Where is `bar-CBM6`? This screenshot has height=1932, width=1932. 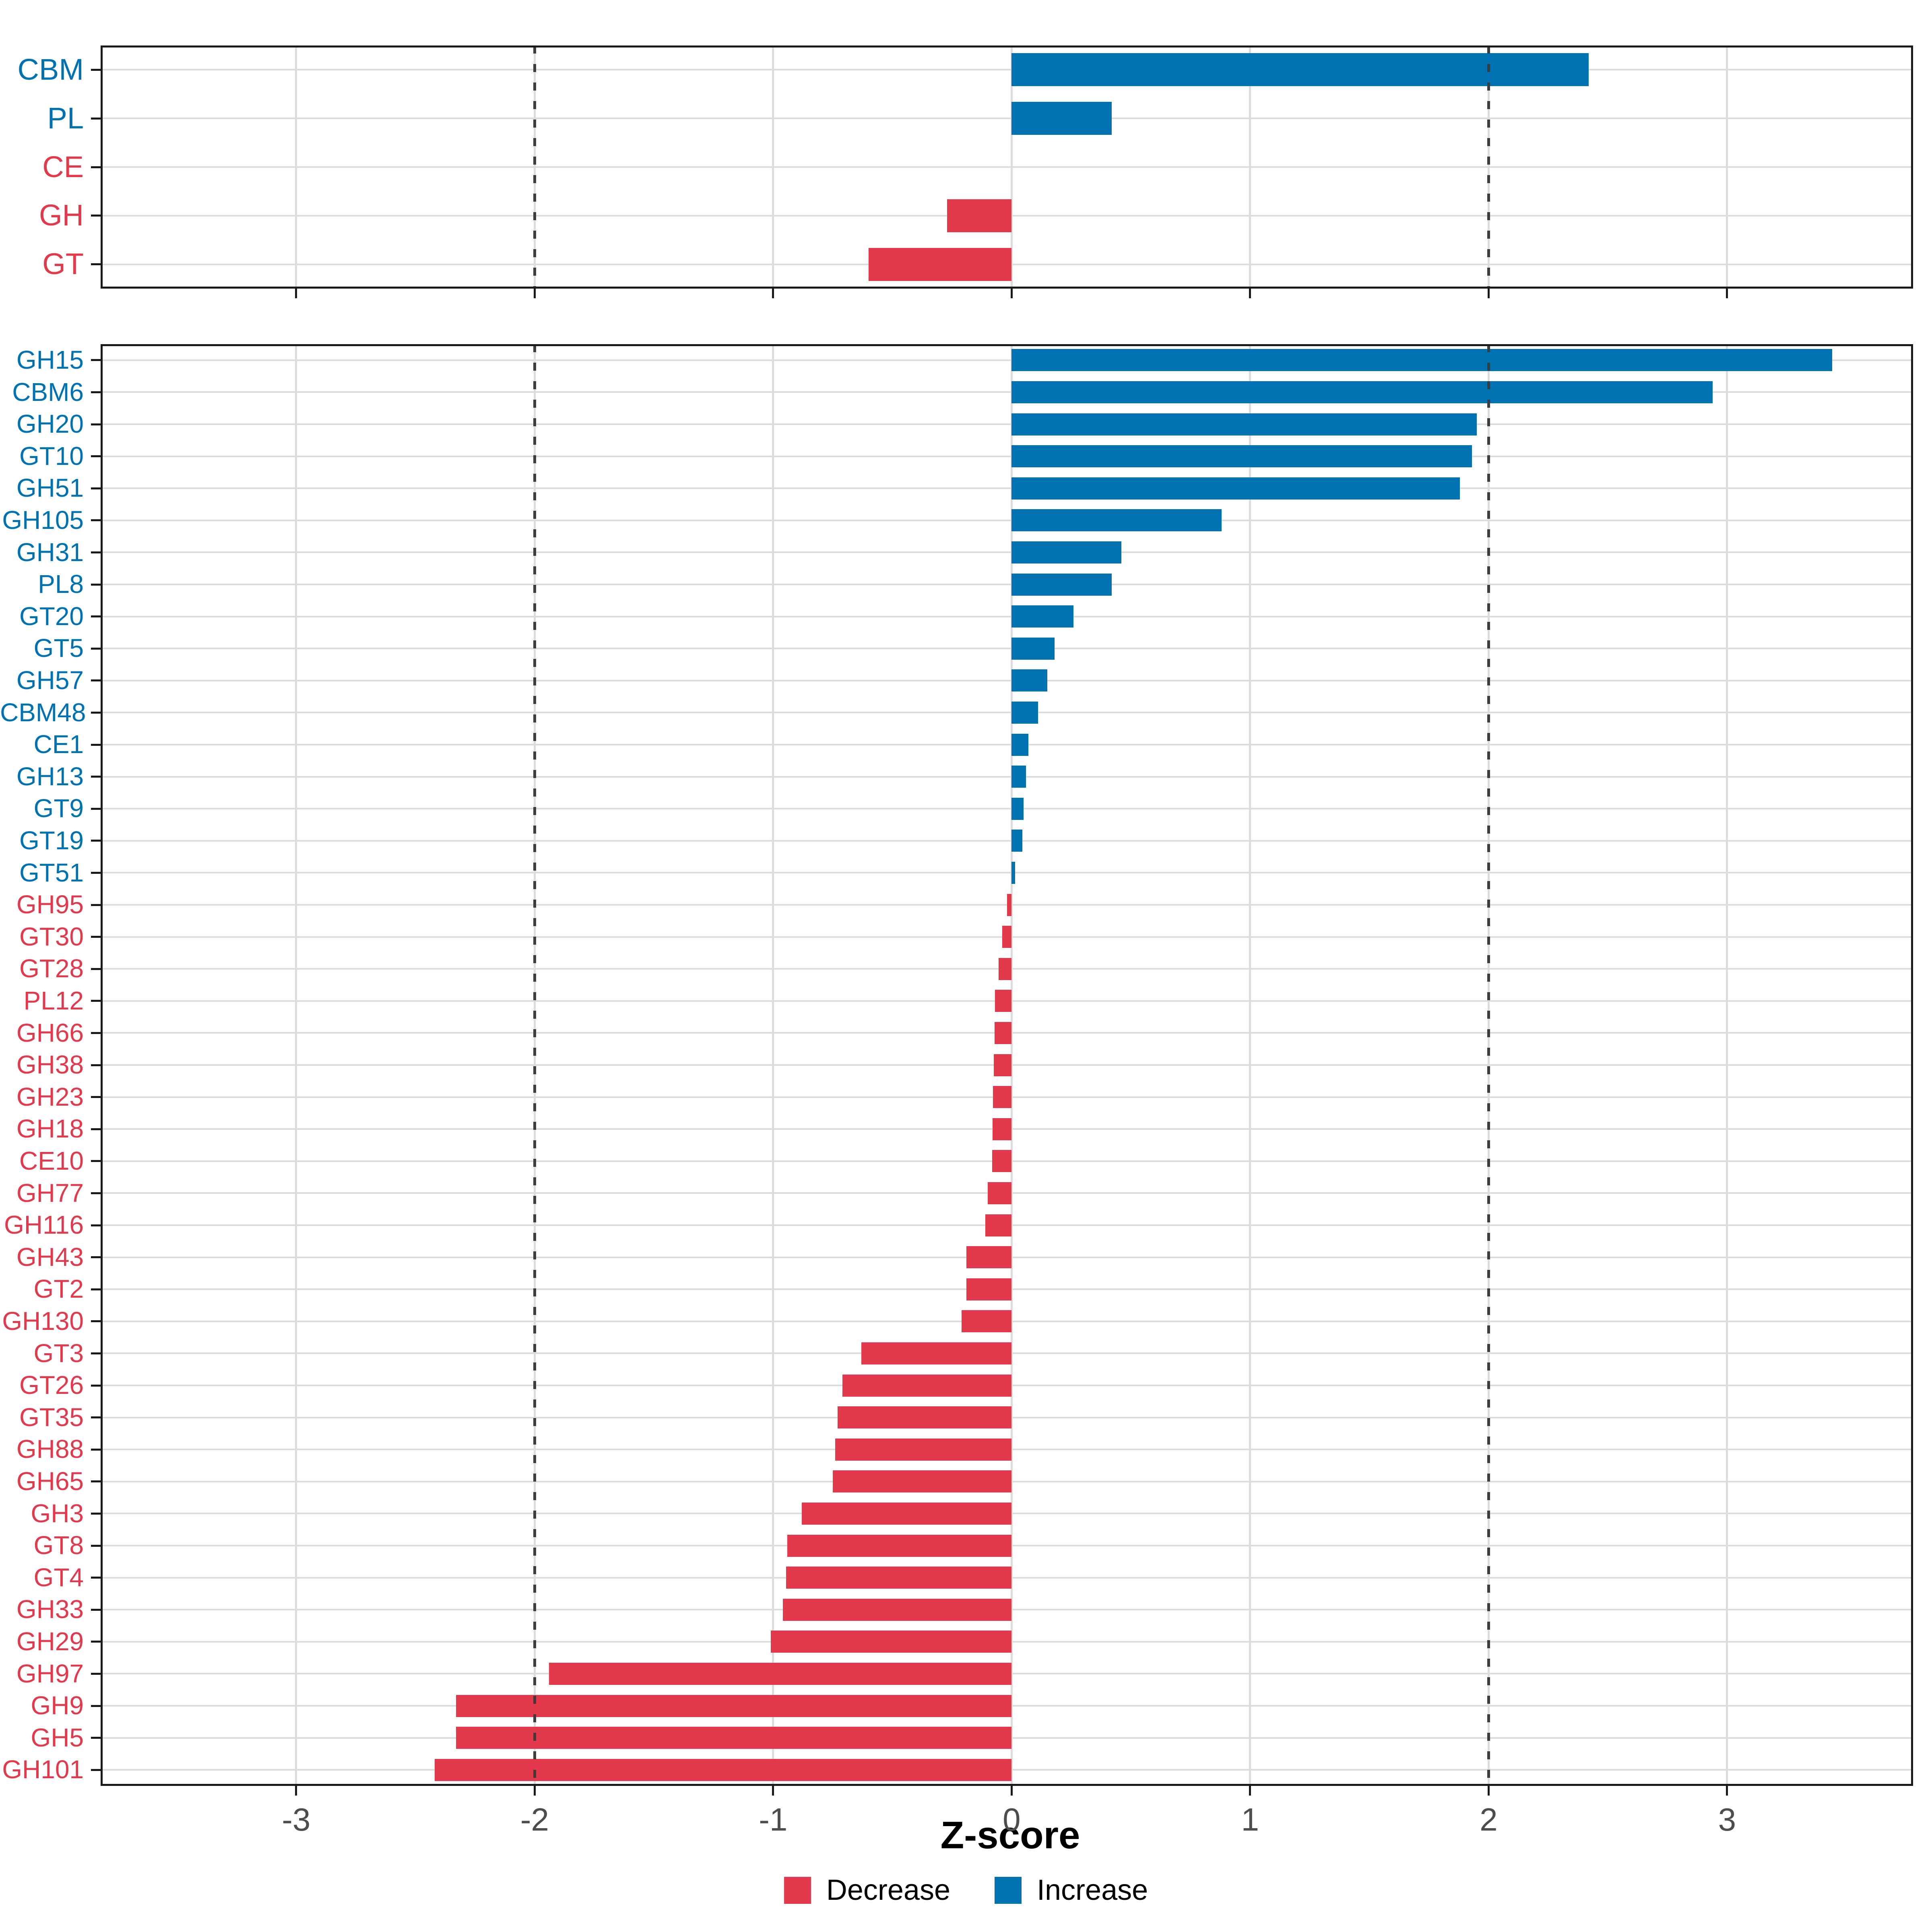
bar-CBM6 is located at coordinates (1362, 392).